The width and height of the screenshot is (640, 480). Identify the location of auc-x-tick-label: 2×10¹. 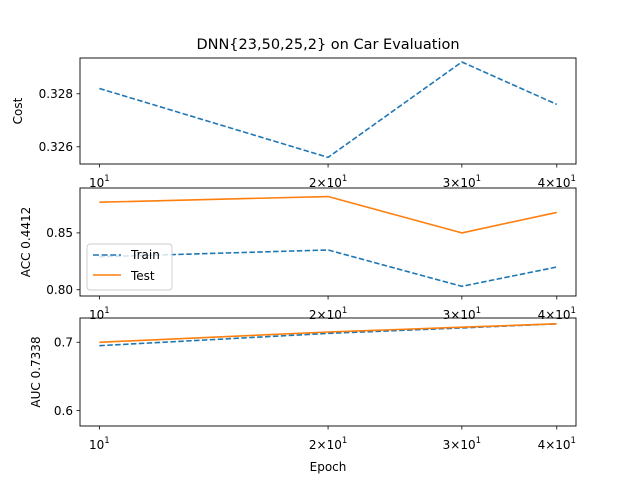
(328, 444).